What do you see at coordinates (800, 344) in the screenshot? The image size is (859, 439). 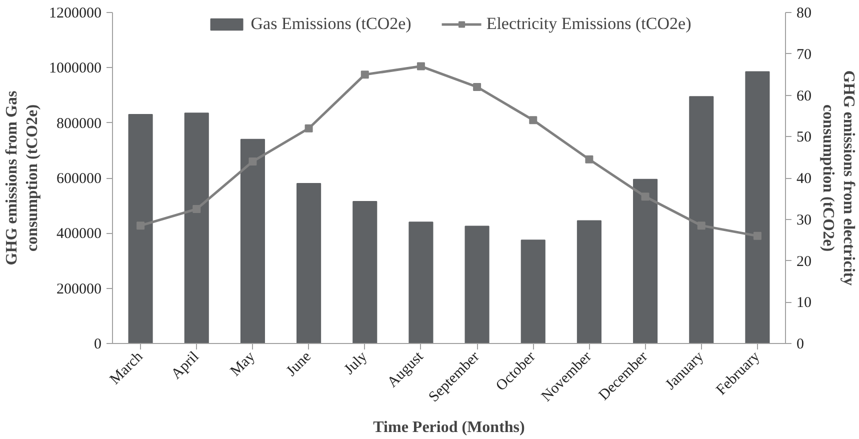 I see `y2-tick-label: 0` at bounding box center [800, 344].